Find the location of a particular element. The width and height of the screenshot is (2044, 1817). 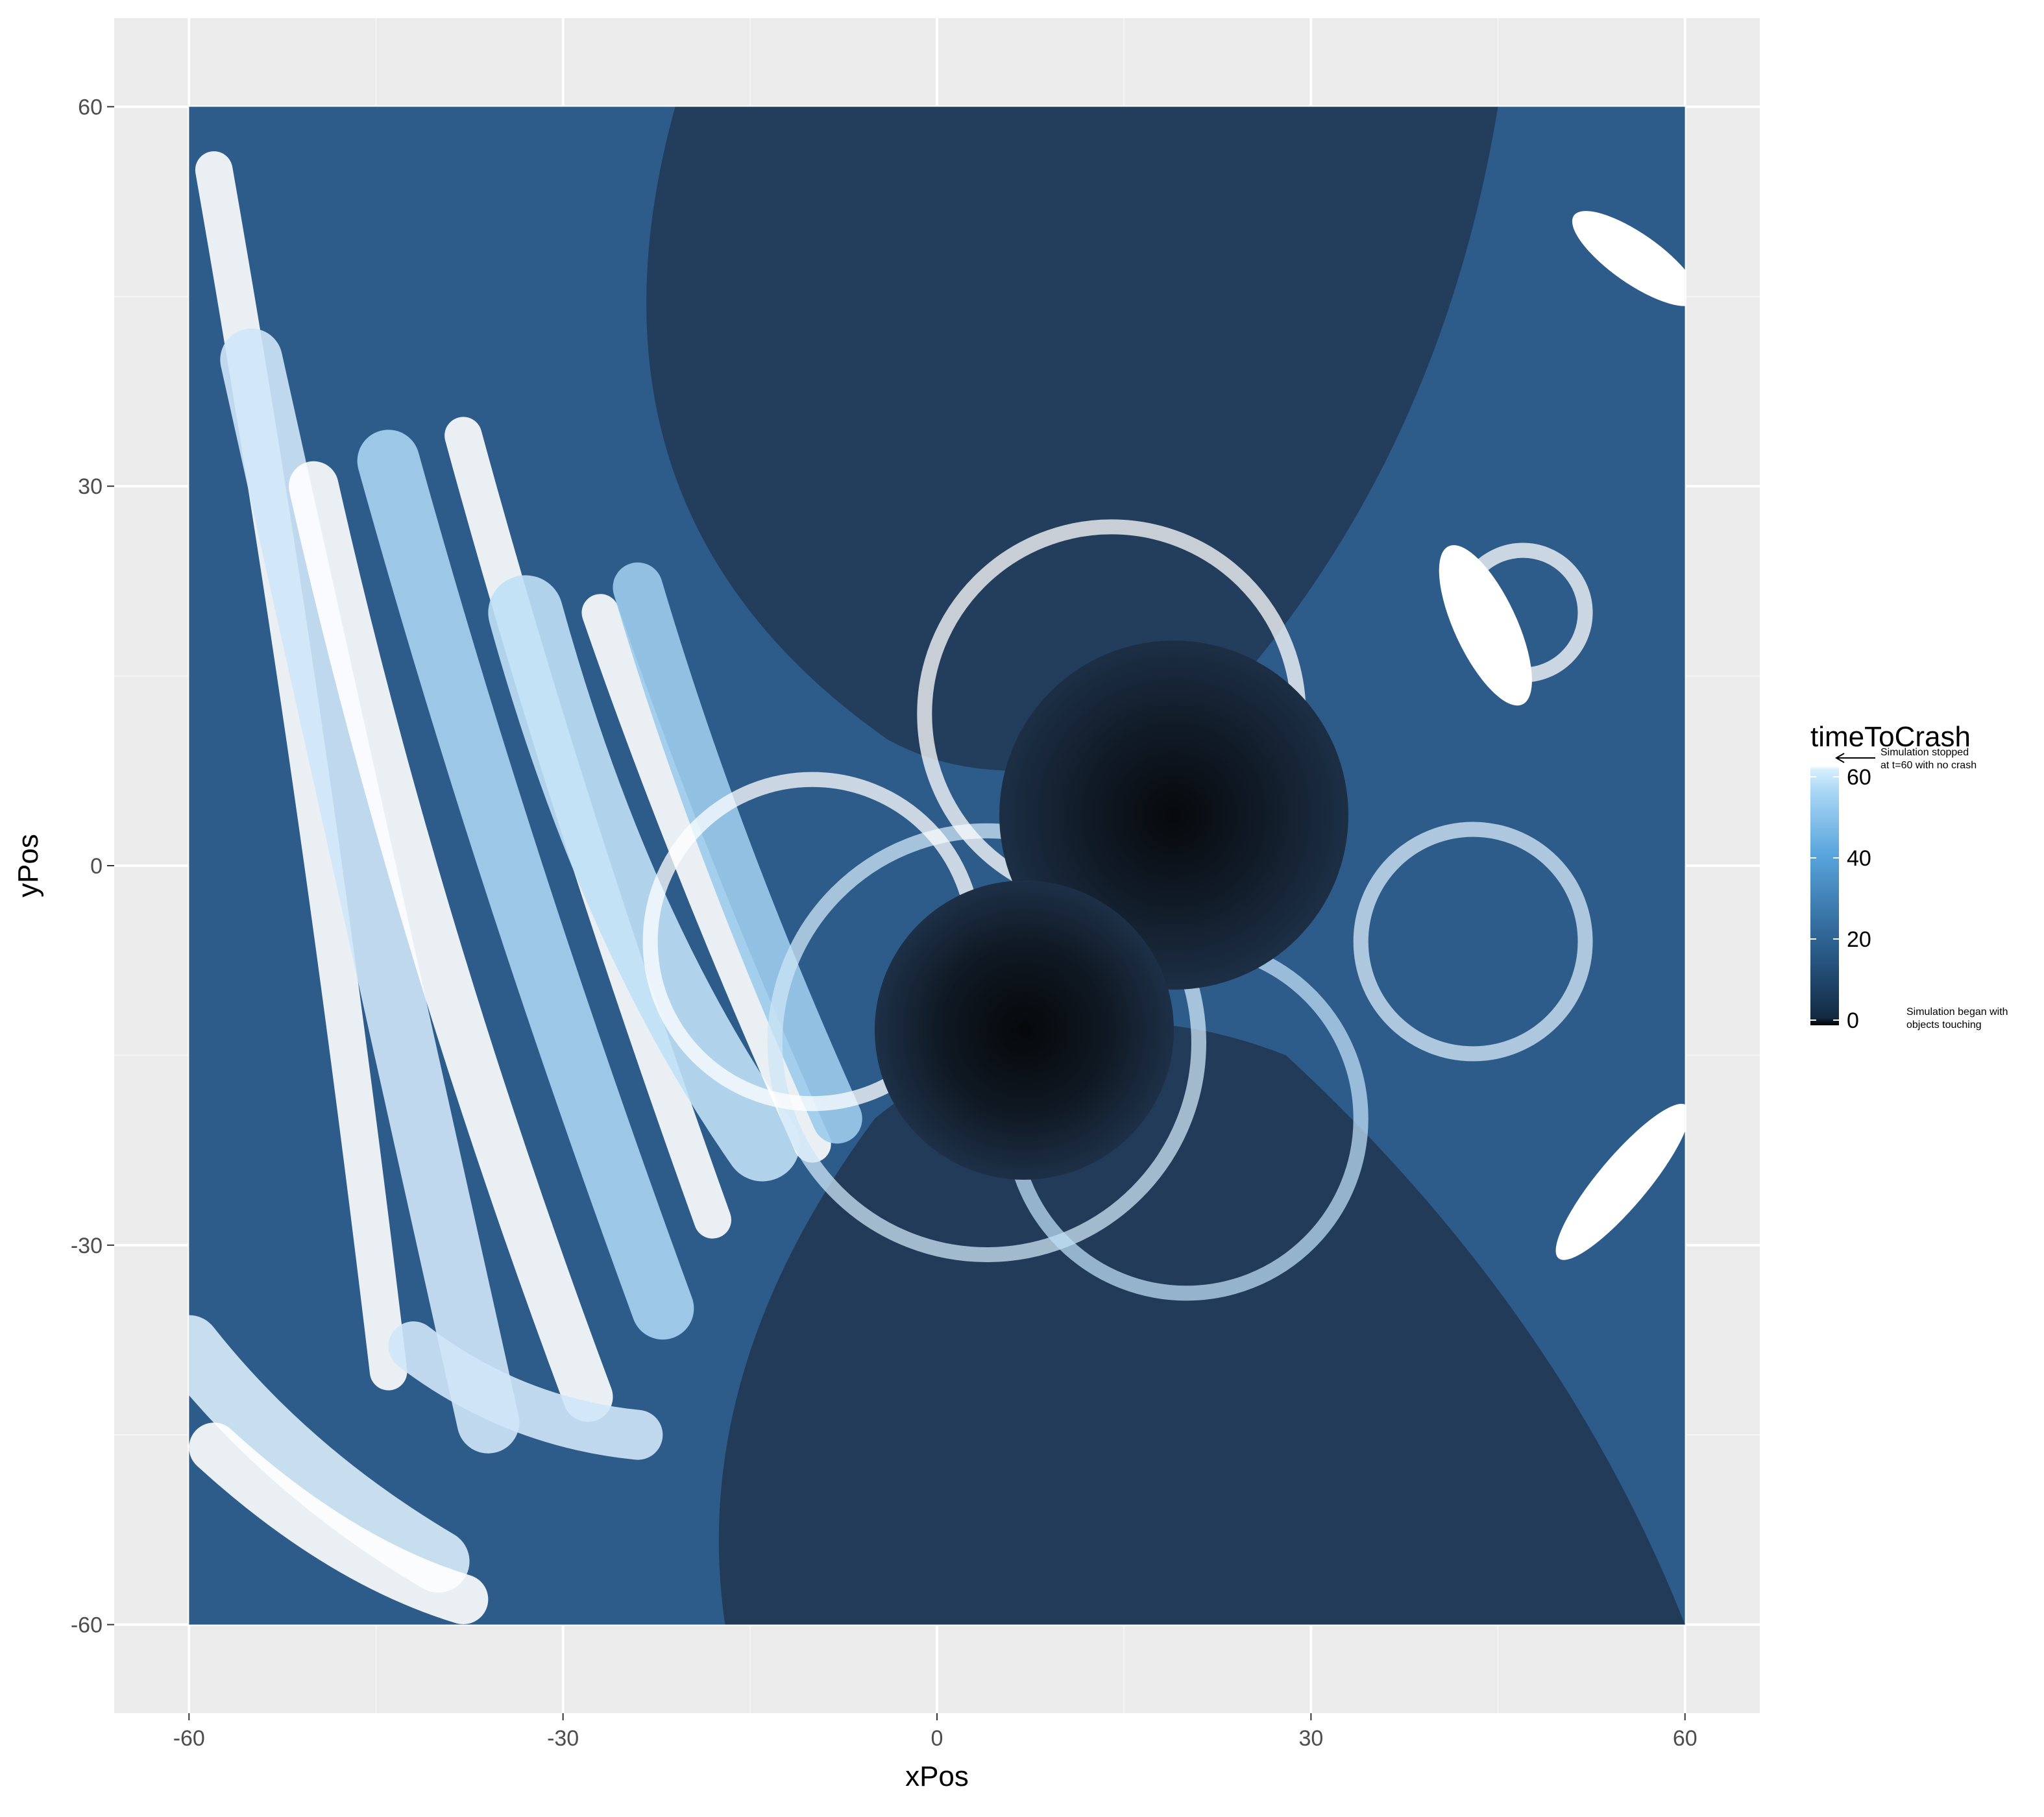

y-axis-title: yPos is located at coordinates (28, 865).